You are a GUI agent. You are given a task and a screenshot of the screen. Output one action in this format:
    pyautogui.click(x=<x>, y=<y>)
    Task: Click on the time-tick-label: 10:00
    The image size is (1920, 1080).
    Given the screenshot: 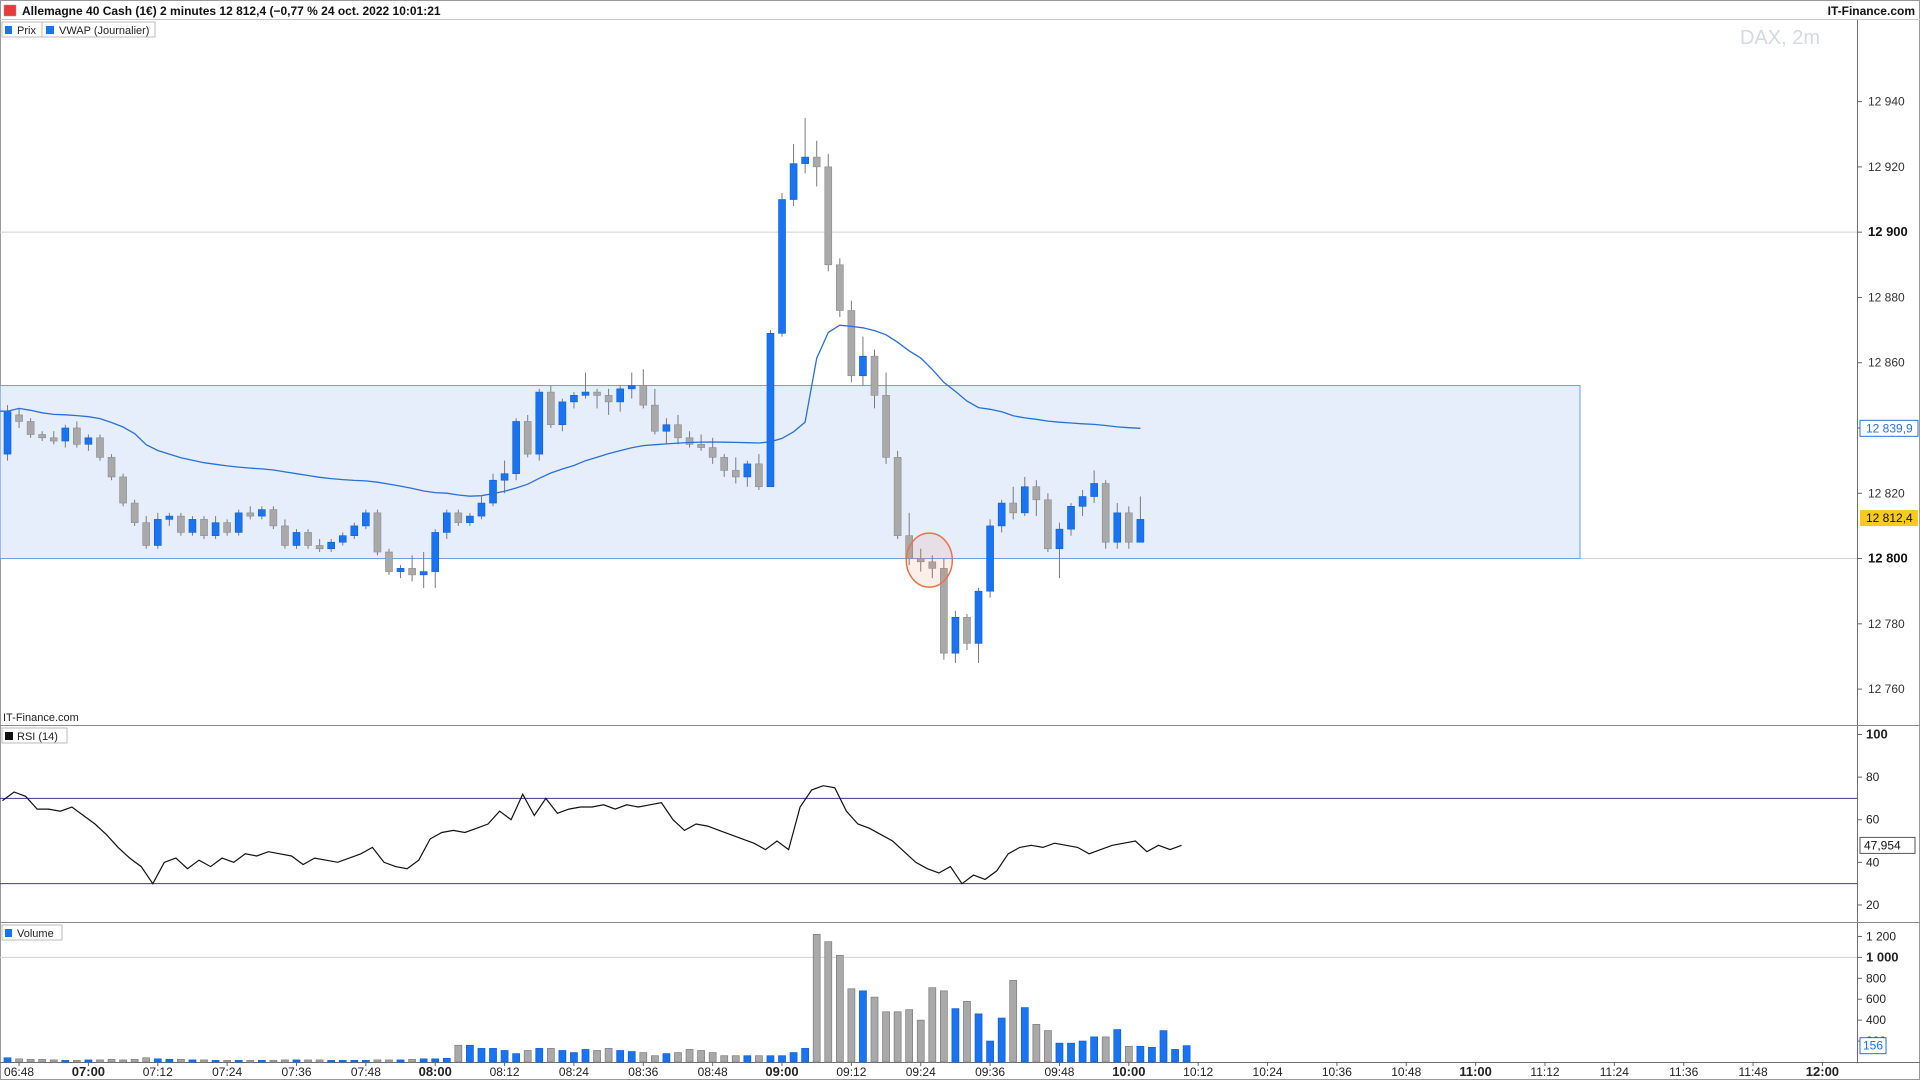 What is the action you would take?
    pyautogui.click(x=1128, y=1071)
    